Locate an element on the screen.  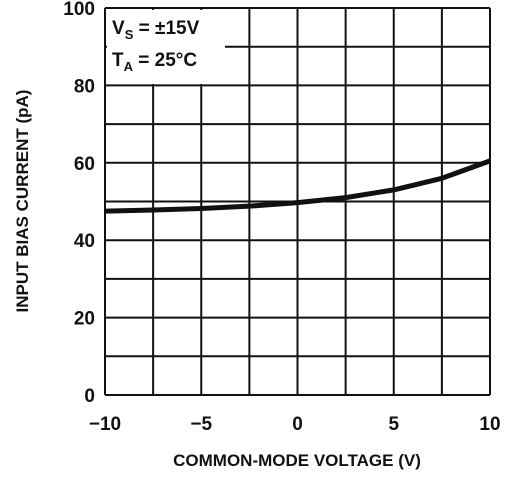
x-tick-label: 5 is located at coordinates (393, 424).